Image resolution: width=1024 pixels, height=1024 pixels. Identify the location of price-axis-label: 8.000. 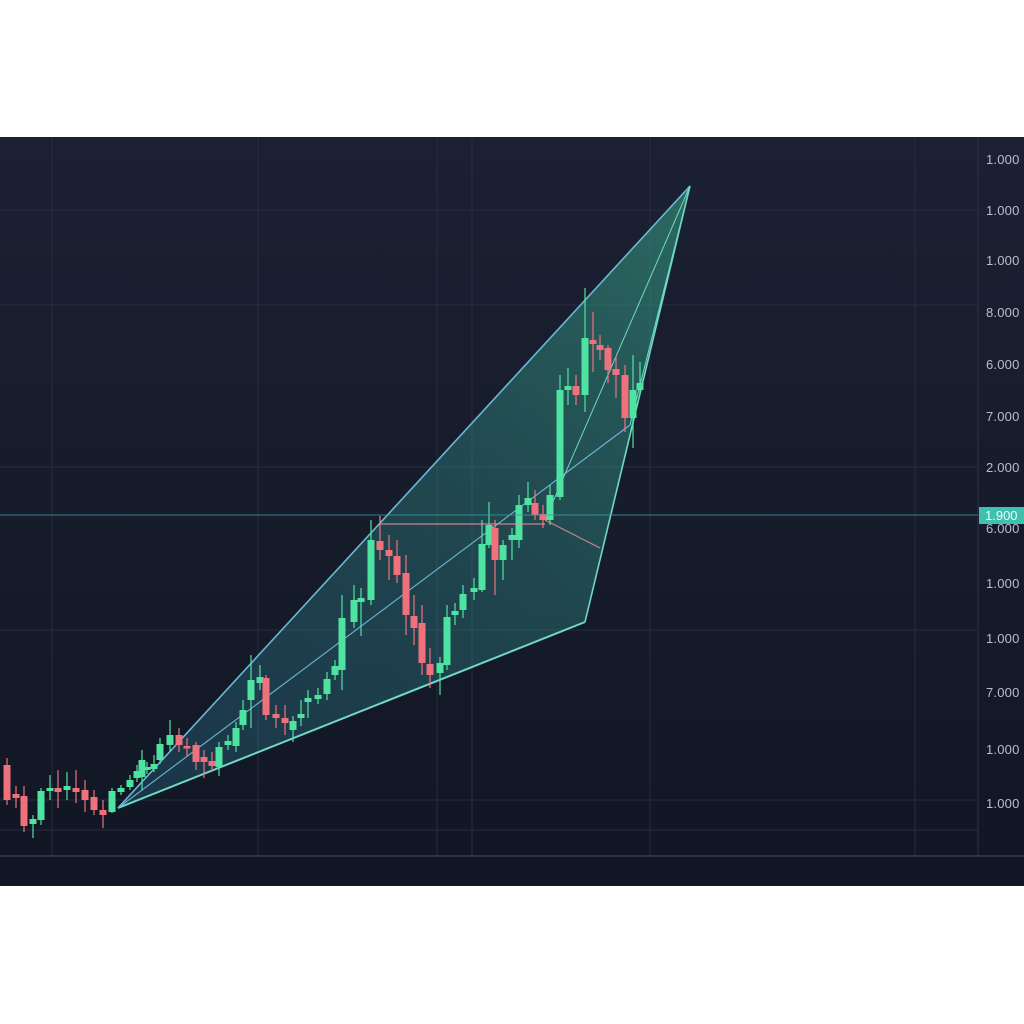
(1003, 312).